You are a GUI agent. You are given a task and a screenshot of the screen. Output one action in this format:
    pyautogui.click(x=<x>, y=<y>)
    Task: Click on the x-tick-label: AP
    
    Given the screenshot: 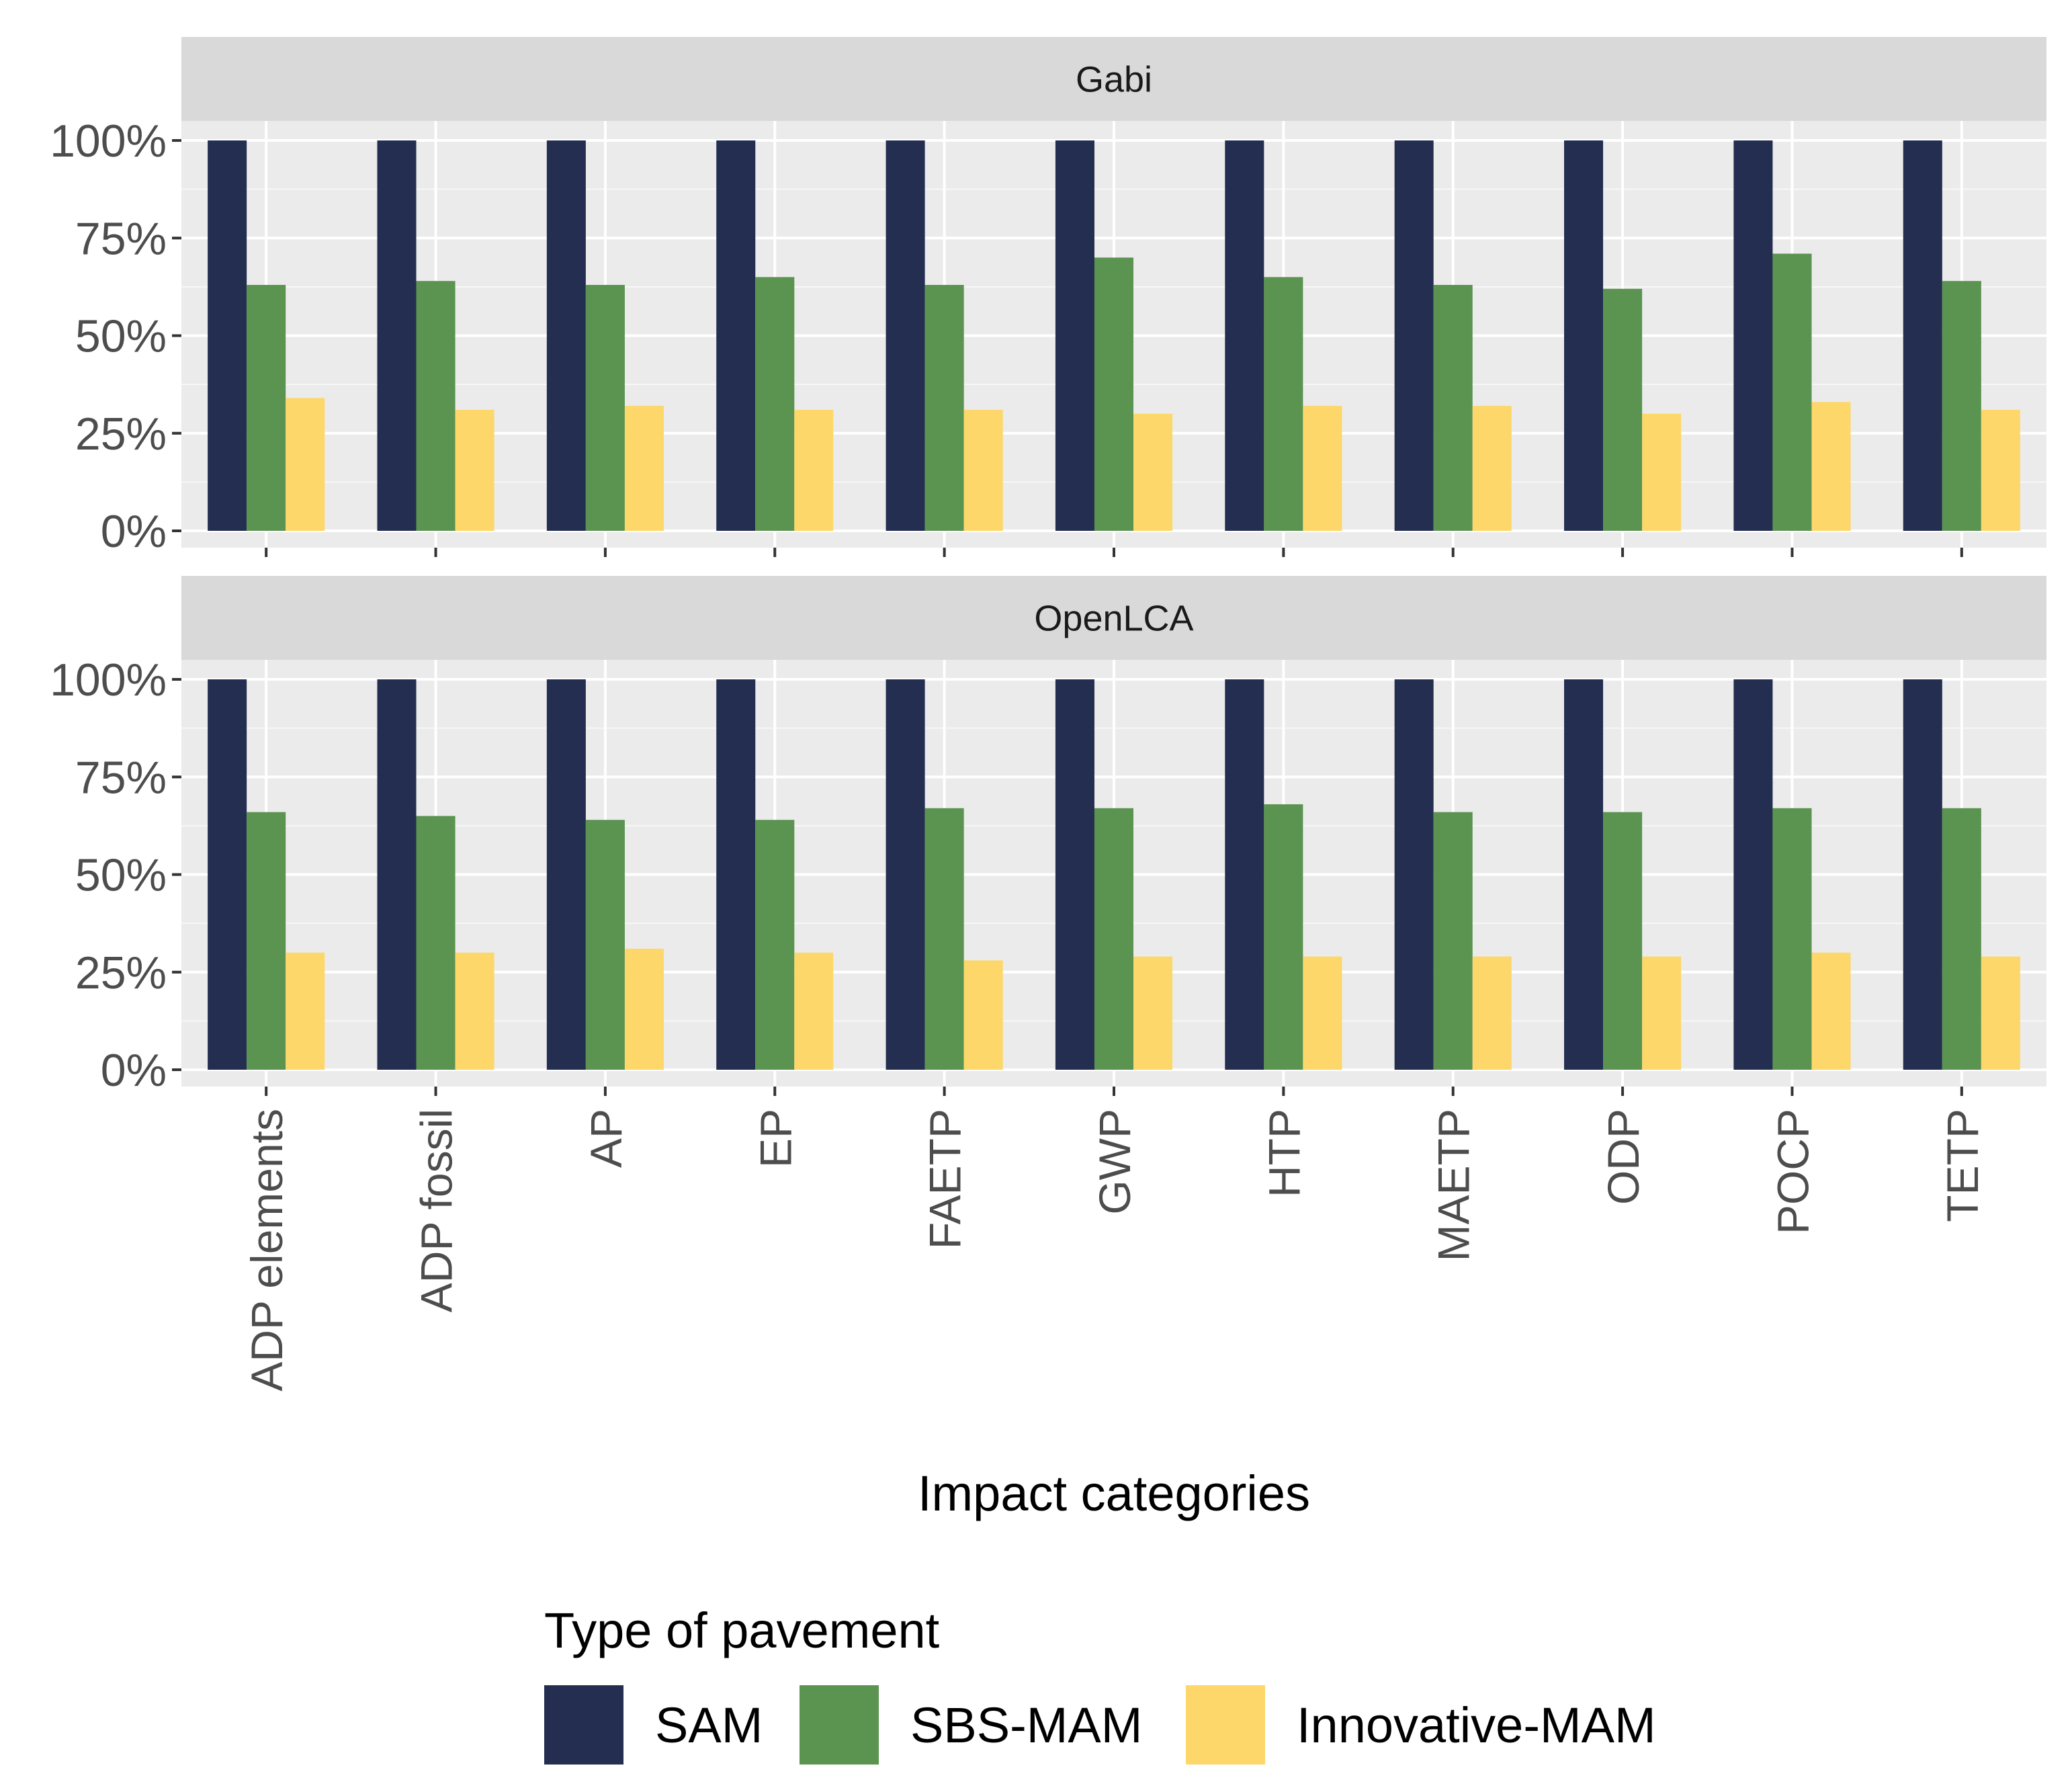 What is the action you would take?
    pyautogui.click(x=606, y=1138)
    